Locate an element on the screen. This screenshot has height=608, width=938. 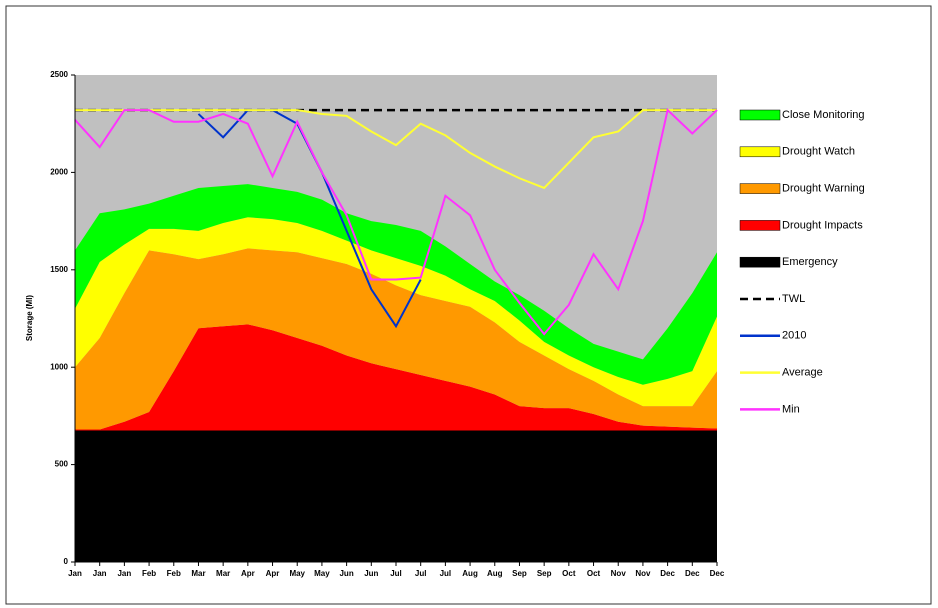
y-tick-label: 2500 is located at coordinates (59, 74).